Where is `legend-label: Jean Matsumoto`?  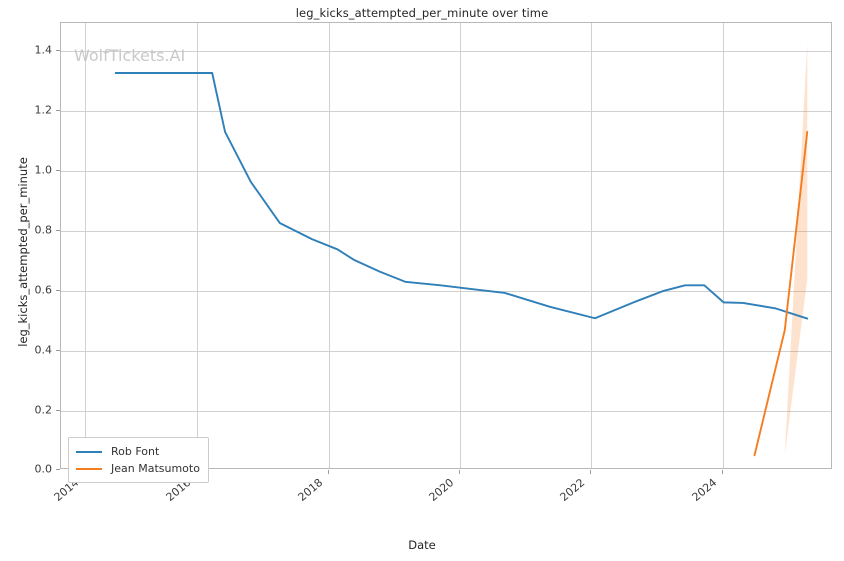
legend-label: Jean Matsumoto is located at coordinates (155, 468).